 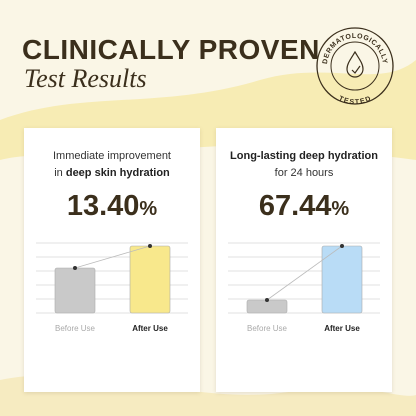 I want to click on intro-line: Immediate improvement, so click(x=112, y=156).